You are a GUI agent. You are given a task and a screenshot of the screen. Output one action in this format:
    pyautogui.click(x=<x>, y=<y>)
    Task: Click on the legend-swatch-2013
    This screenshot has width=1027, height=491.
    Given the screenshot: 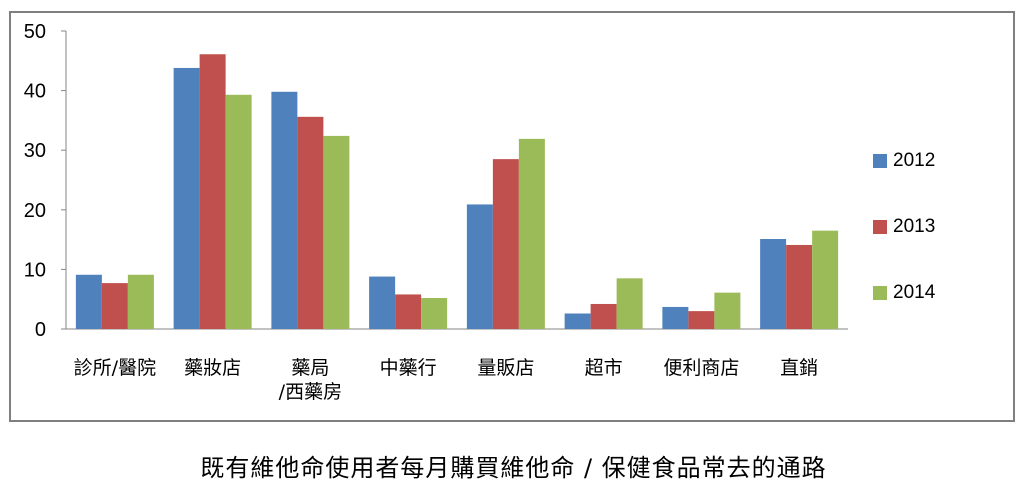 What is the action you would take?
    pyautogui.click(x=880, y=227)
    